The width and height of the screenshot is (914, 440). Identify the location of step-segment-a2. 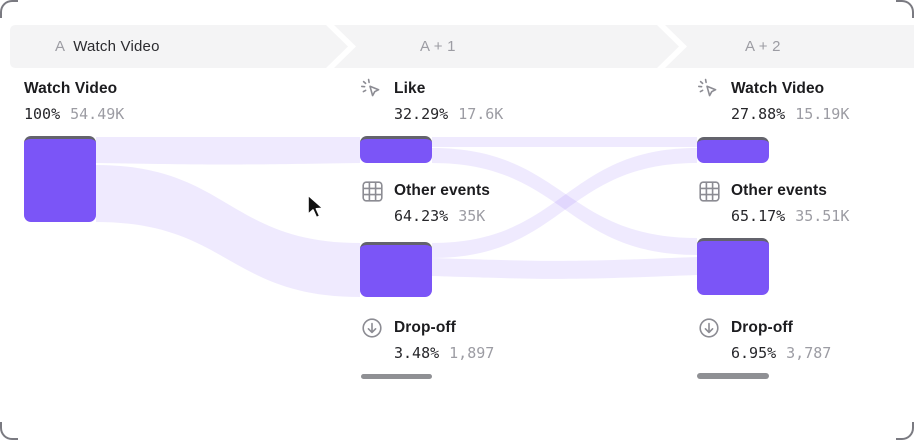
(789, 46).